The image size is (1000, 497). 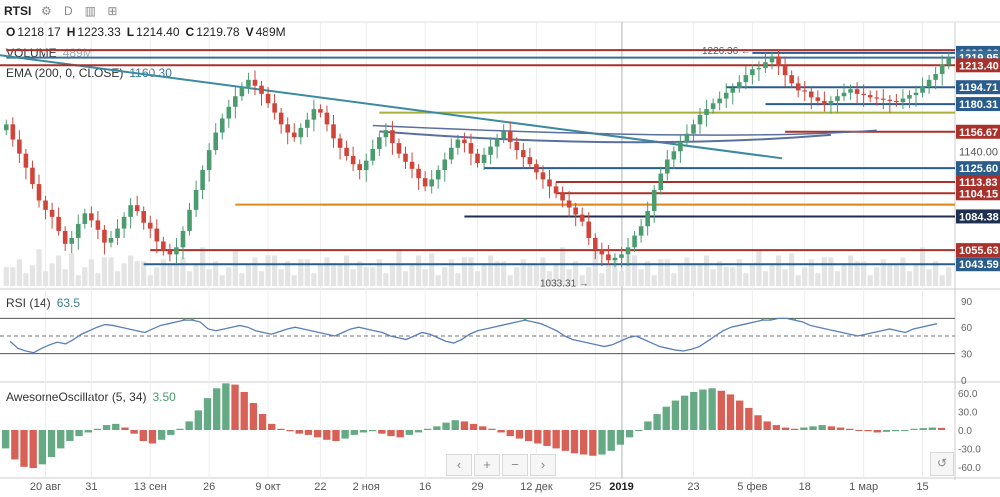 I want to click on time-tick-label: 23, so click(x=693, y=487).